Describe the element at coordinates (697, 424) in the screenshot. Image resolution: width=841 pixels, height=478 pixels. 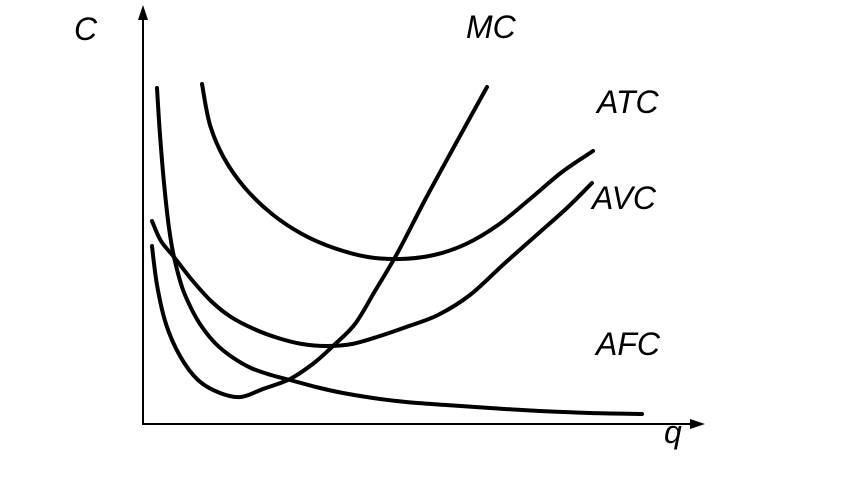
I see `x-axis-arrowhead` at that location.